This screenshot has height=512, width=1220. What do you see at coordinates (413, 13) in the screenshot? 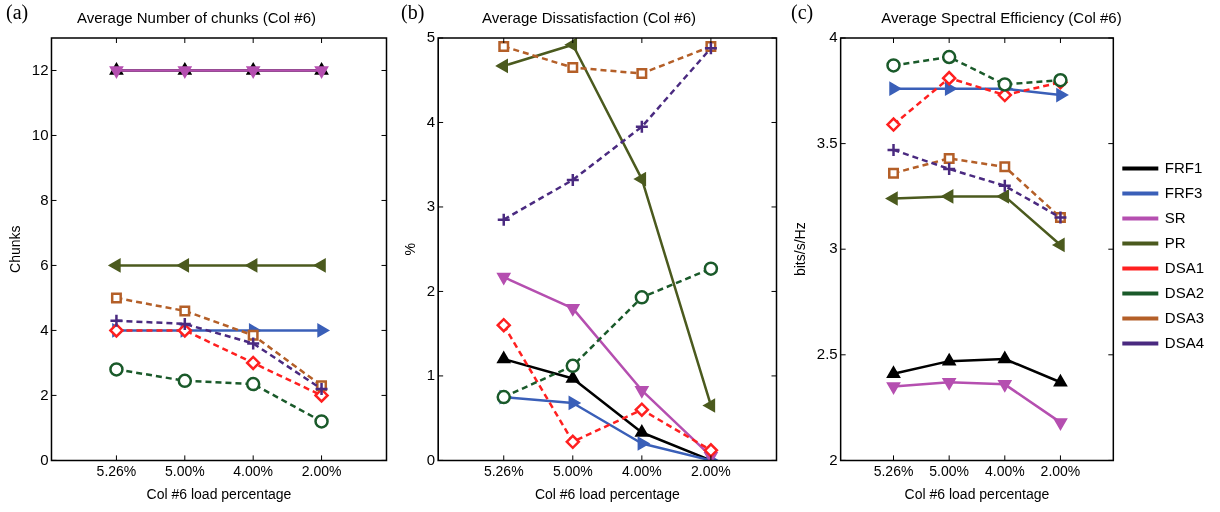
I see `text: (b)` at bounding box center [413, 13].